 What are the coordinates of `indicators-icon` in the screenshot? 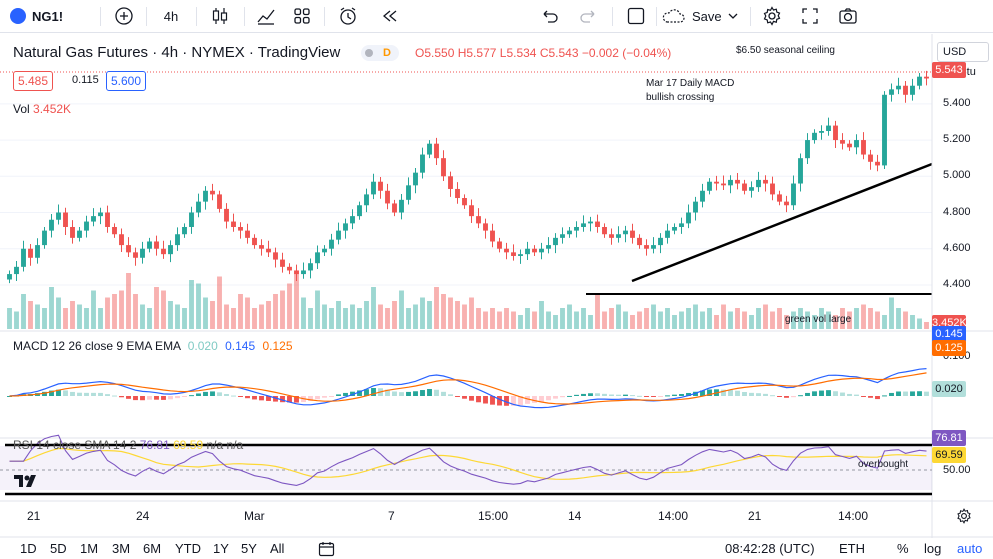 It's located at (266, 16).